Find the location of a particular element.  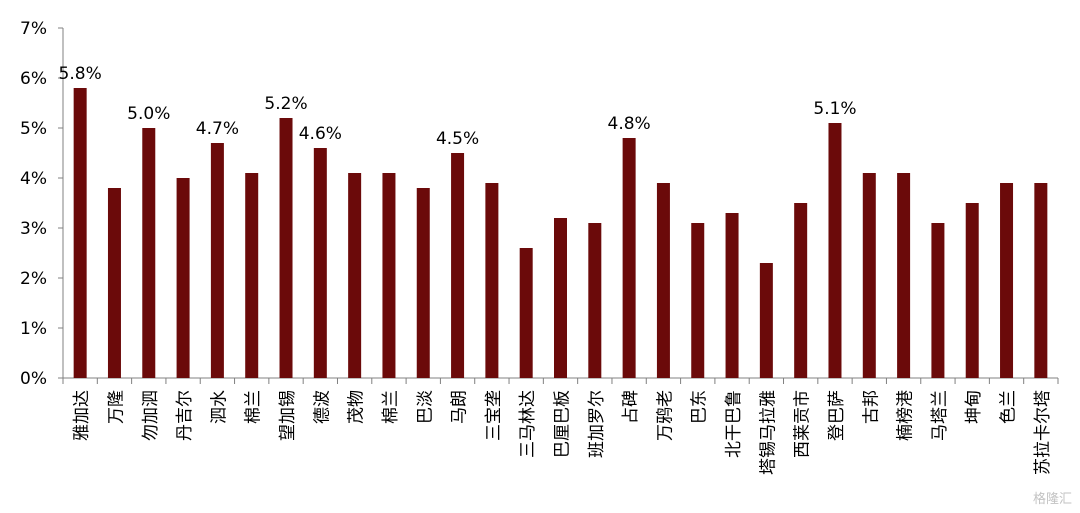

data-label: 4.6% is located at coordinates (320, 134).